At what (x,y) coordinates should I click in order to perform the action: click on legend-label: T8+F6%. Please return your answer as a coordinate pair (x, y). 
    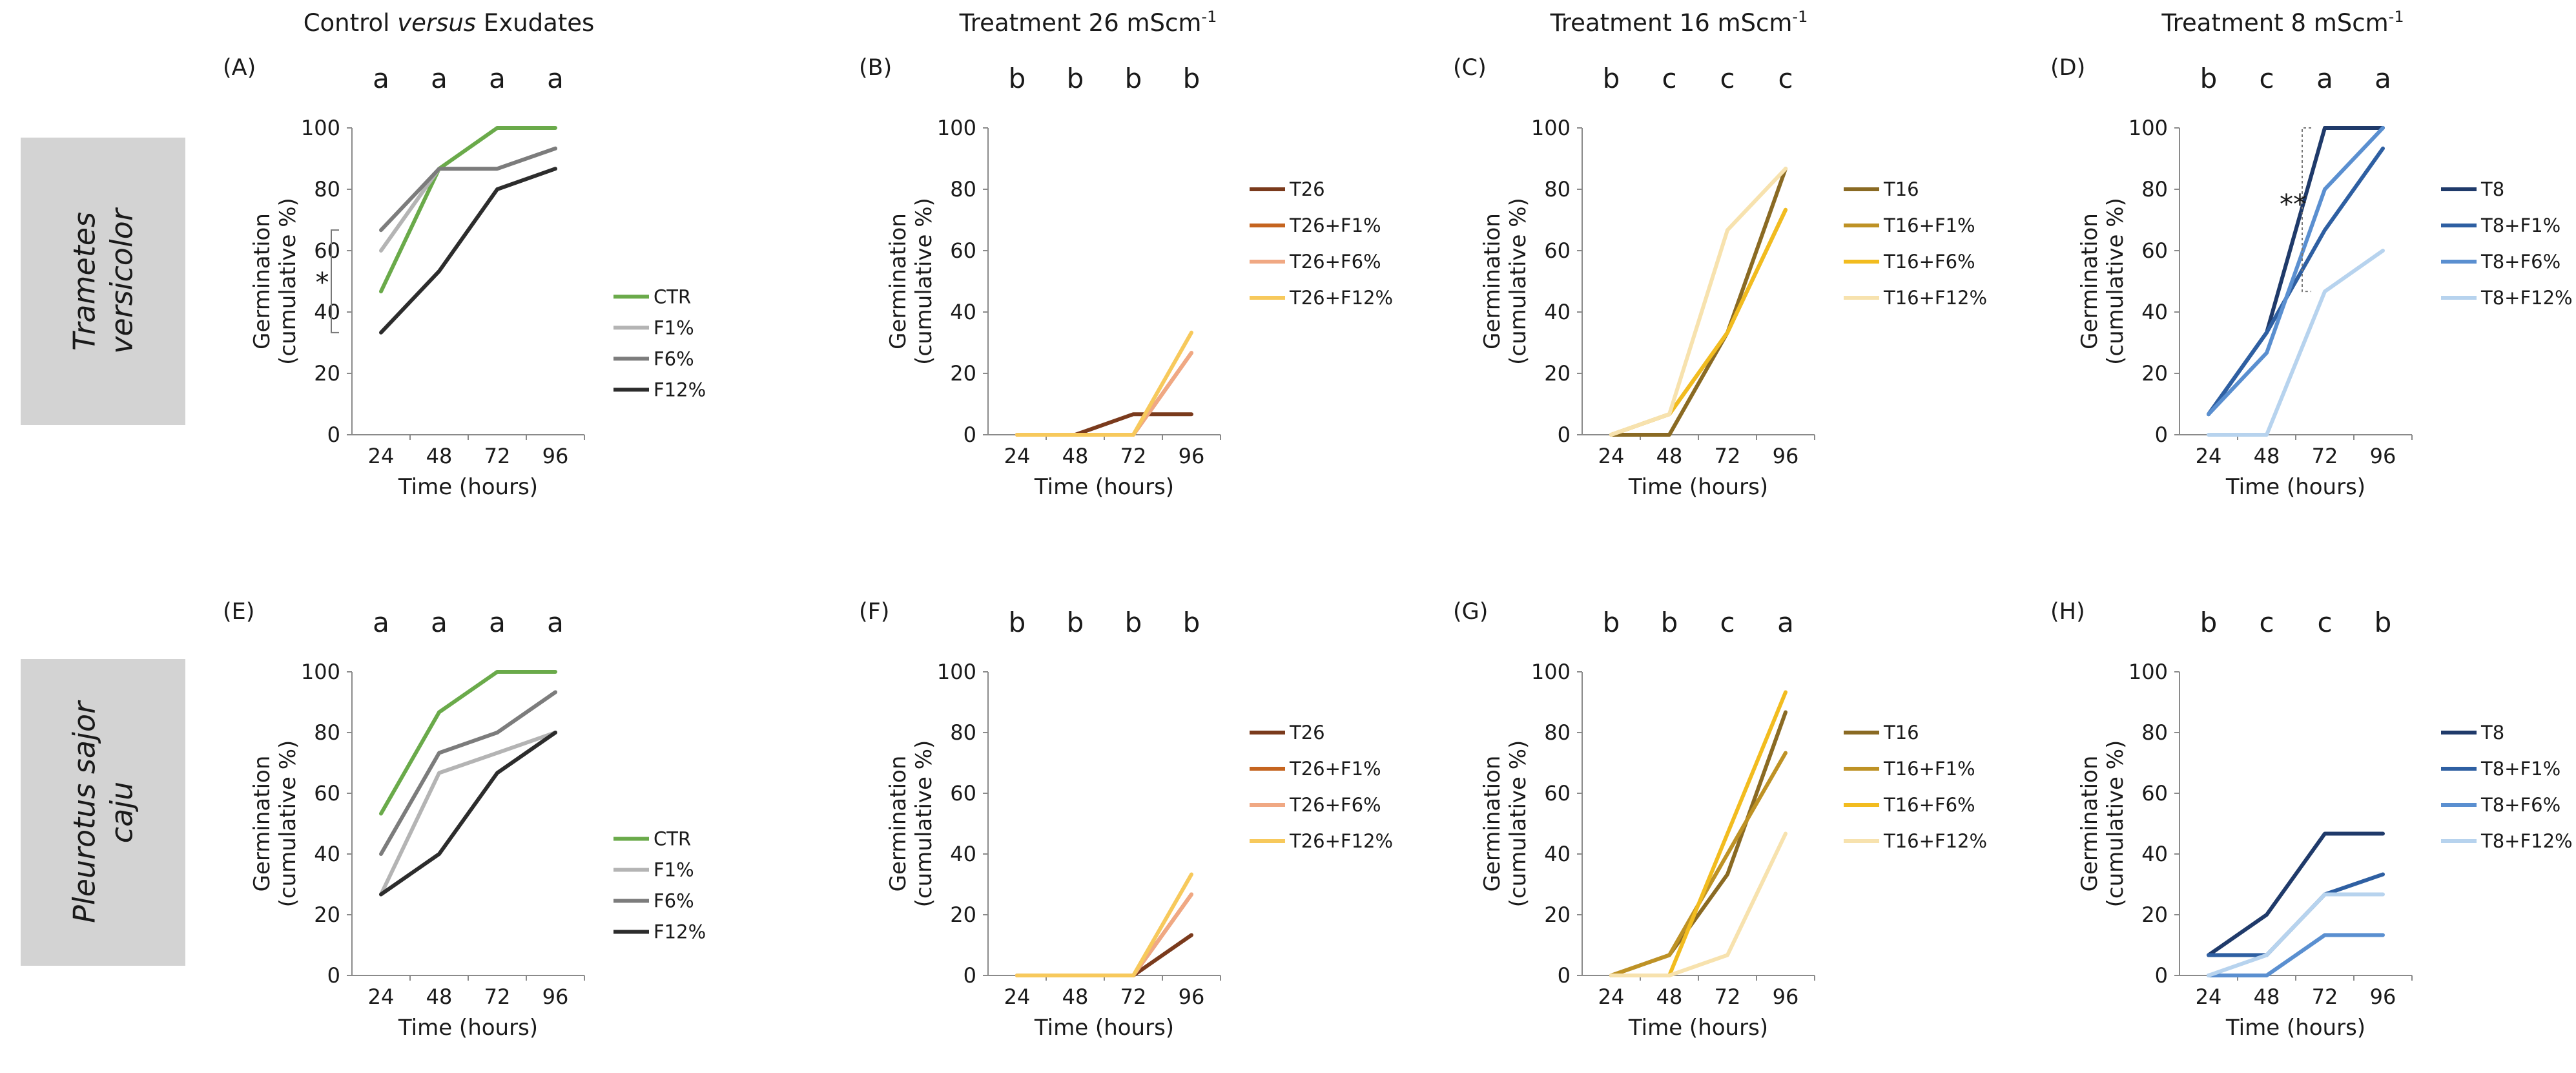
    Looking at the image, I should click on (2520, 262).